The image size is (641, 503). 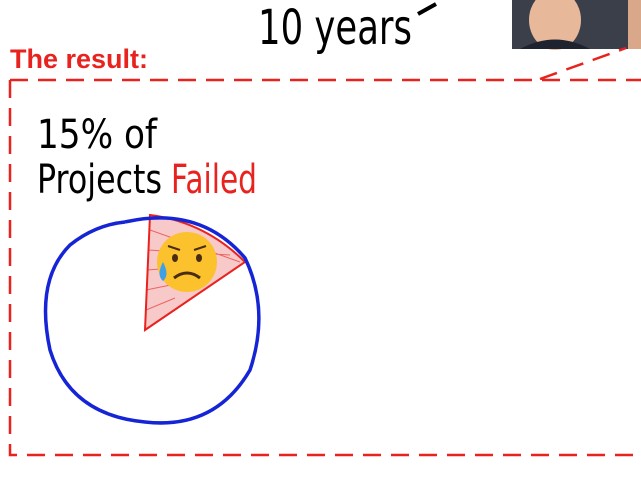 I want to click on arrow-stroke, so click(x=427, y=9).